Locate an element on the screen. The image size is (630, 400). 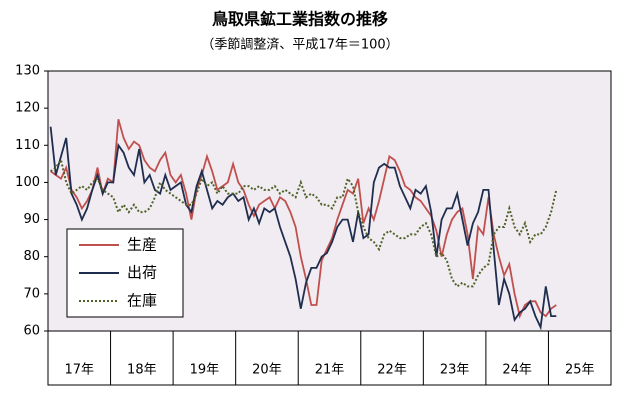
y-tick-label: 80 is located at coordinates (31, 256).